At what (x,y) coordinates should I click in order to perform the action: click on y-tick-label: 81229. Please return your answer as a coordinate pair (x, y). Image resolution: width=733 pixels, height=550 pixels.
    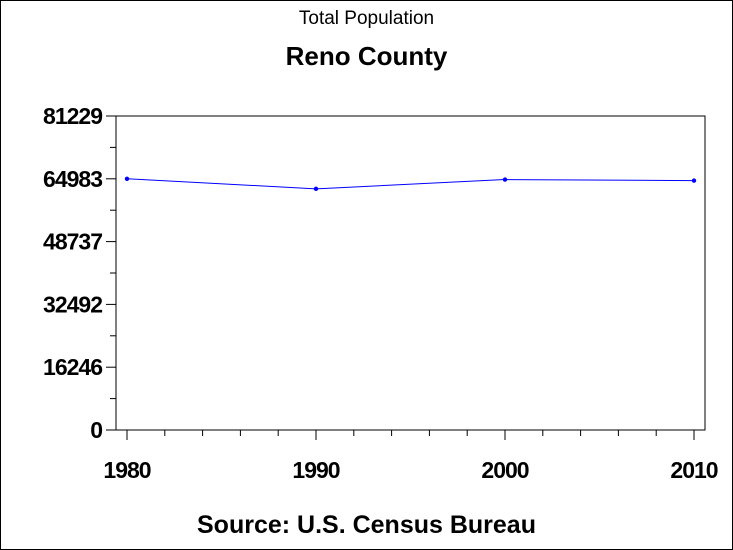
    Looking at the image, I should click on (72, 116).